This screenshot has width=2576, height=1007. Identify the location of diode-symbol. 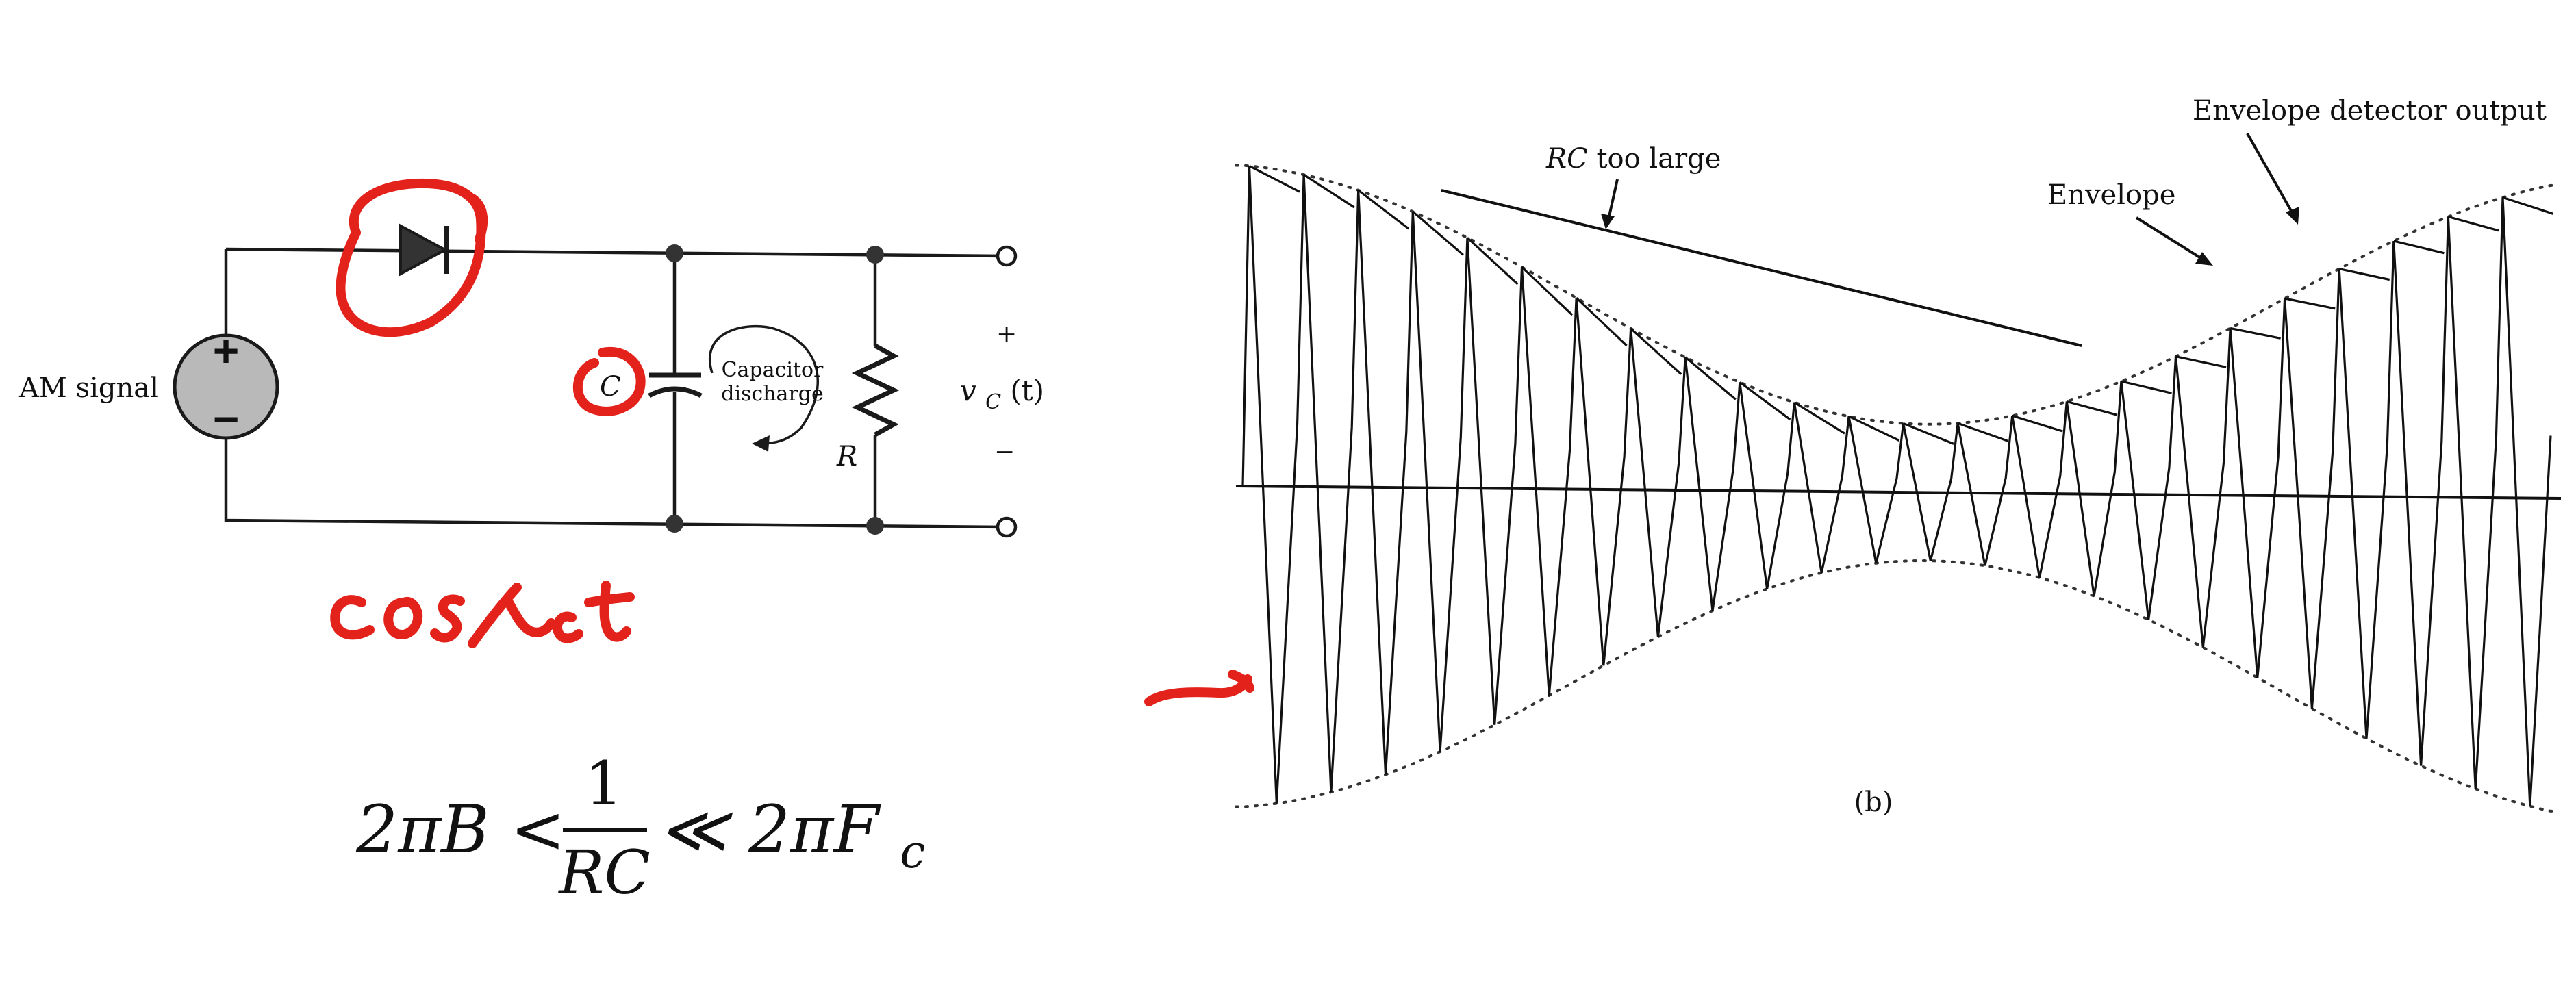
(424, 250).